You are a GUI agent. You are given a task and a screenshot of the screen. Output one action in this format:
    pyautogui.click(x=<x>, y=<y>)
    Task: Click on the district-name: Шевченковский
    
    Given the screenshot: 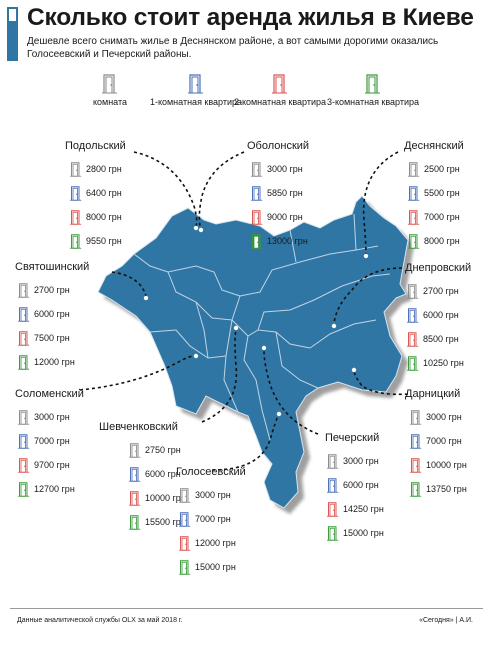 What is the action you would take?
    pyautogui.click(x=138, y=427)
    